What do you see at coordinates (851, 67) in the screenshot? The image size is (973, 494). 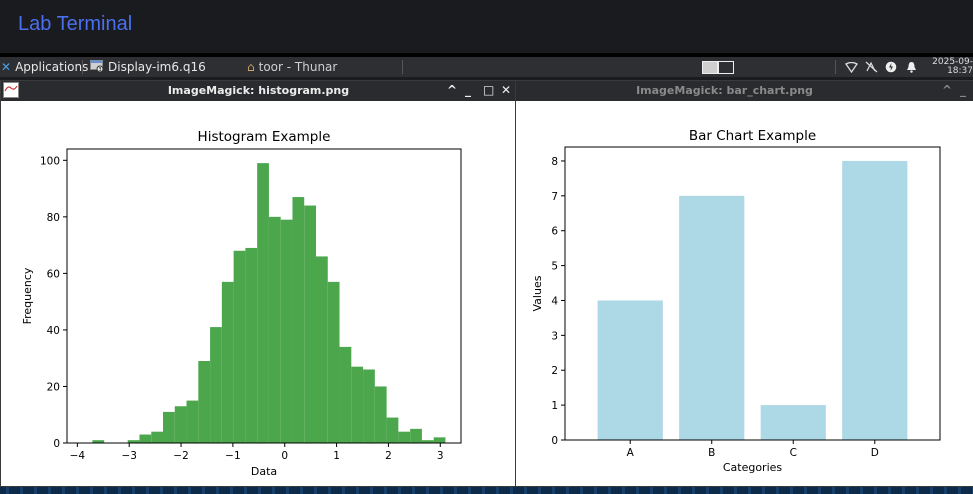 I see `network-icon` at bounding box center [851, 67].